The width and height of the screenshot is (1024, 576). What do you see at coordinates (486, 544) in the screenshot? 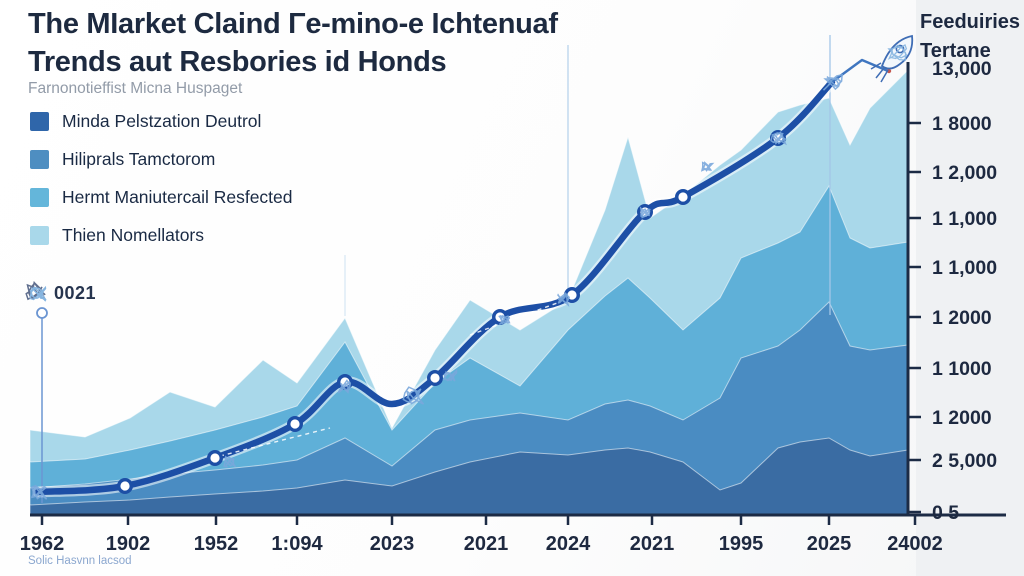
I see `x-axis-label-5: 2021` at bounding box center [486, 544].